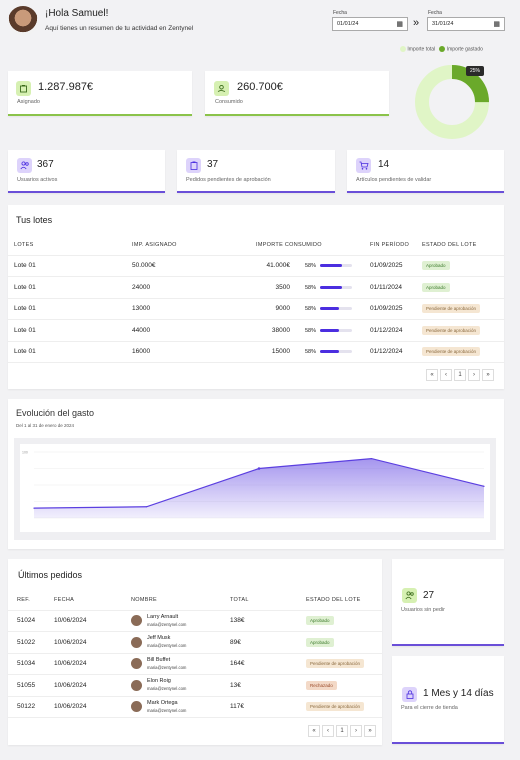 Image resolution: width=520 pixels, height=760 pixels. I want to click on stat-label: Artículos pendientes de validar, so click(394, 180).